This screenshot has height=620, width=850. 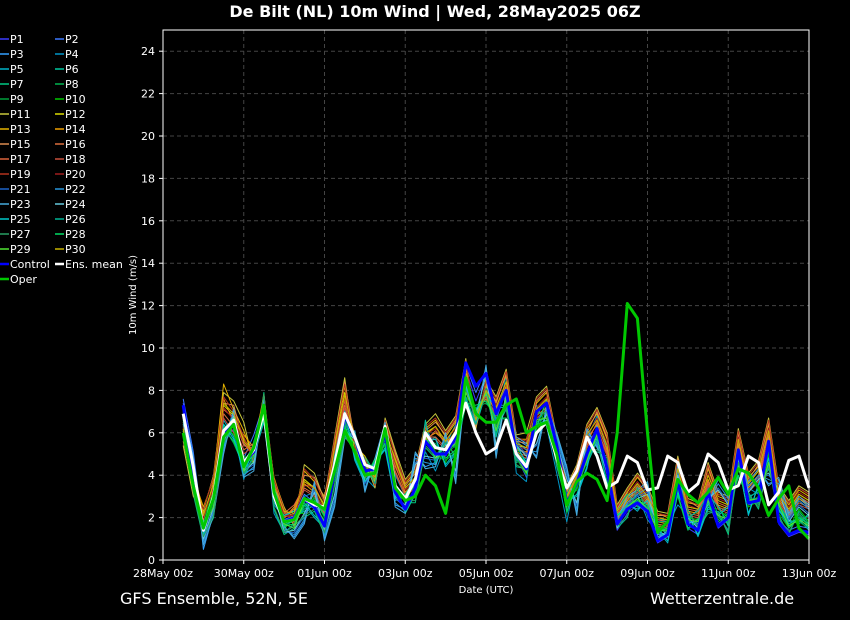 I want to click on y-tick-label: 18, so click(x=148, y=178).